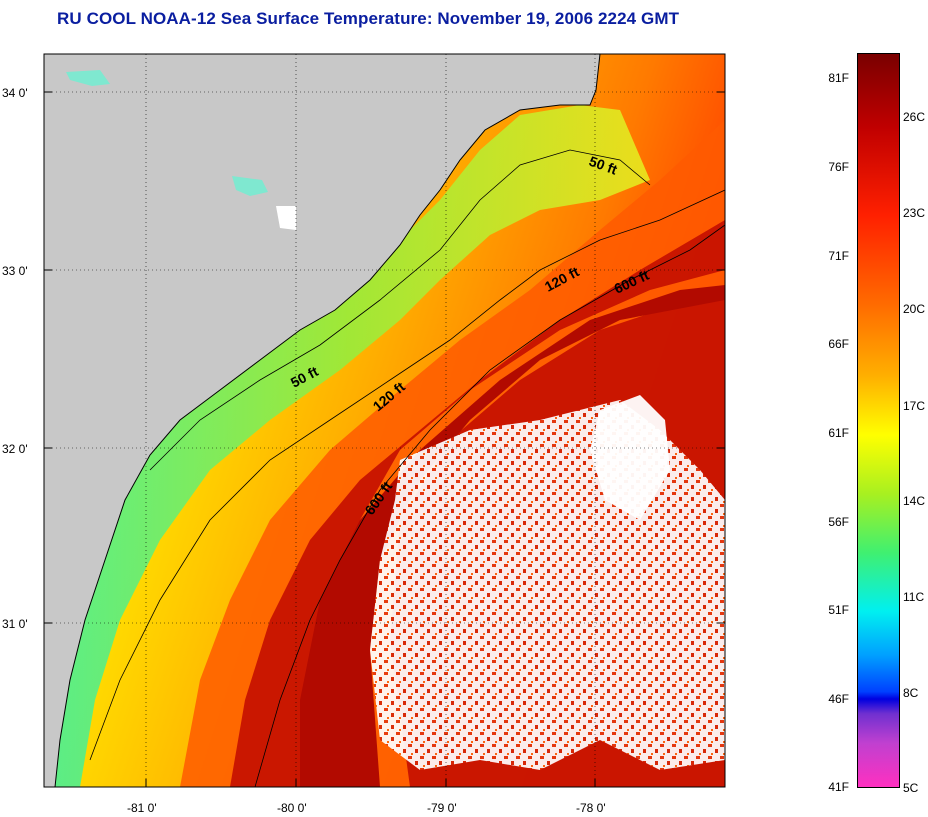  What do you see at coordinates (914, 406) in the screenshot?
I see `celsius-label: 17C` at bounding box center [914, 406].